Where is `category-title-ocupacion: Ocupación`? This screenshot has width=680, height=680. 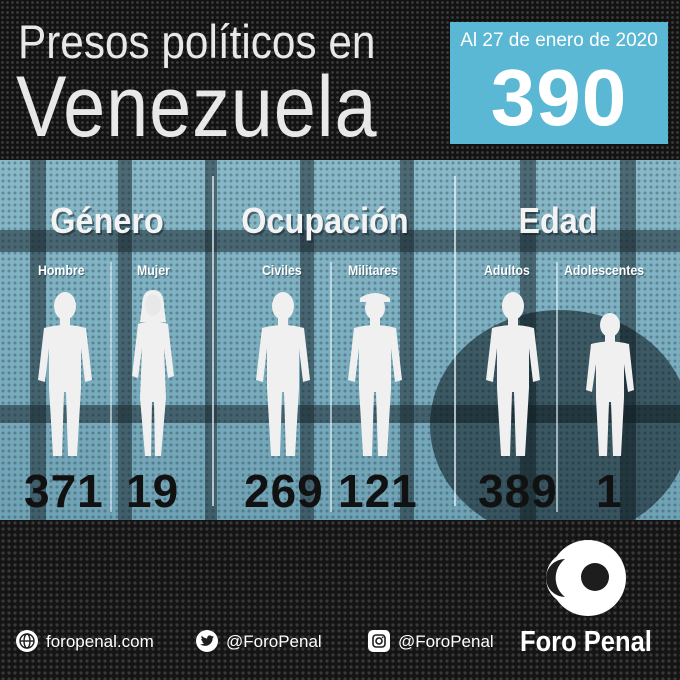
category-title-ocupacion: Ocupación is located at coordinates (325, 220).